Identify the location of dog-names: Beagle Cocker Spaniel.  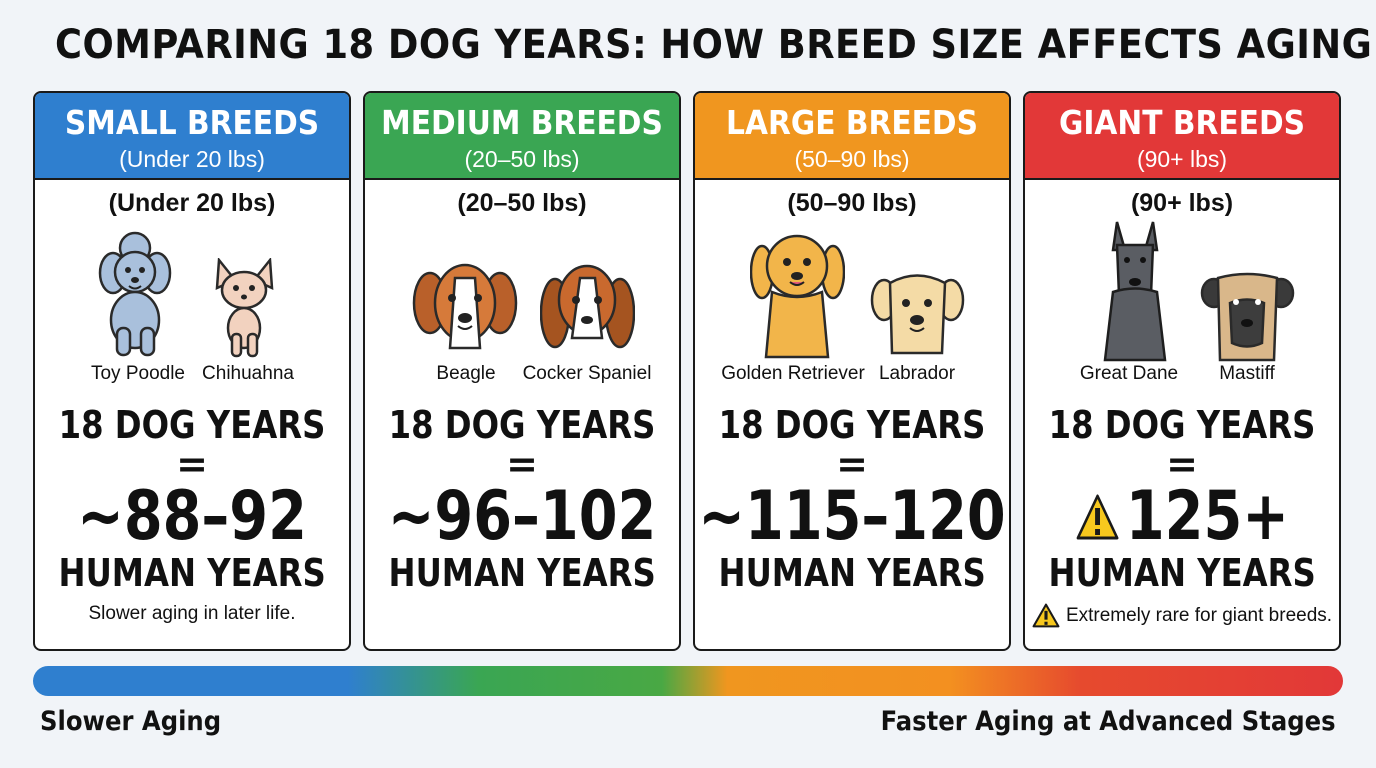
(522, 376).